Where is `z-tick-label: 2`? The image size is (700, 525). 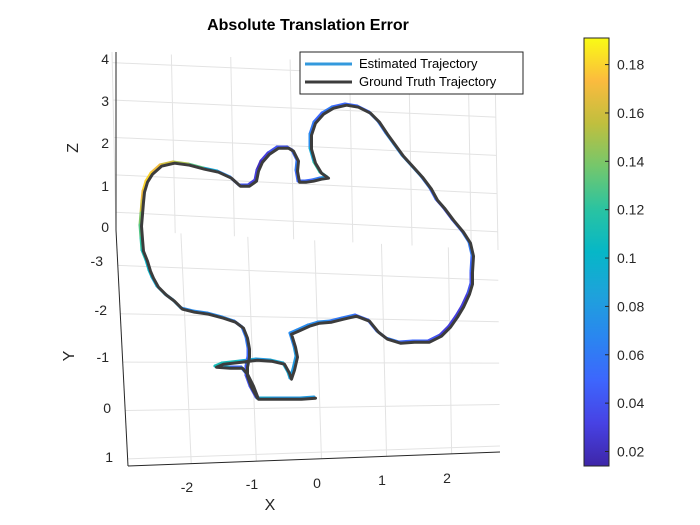 z-tick-label: 2 is located at coordinates (105, 143).